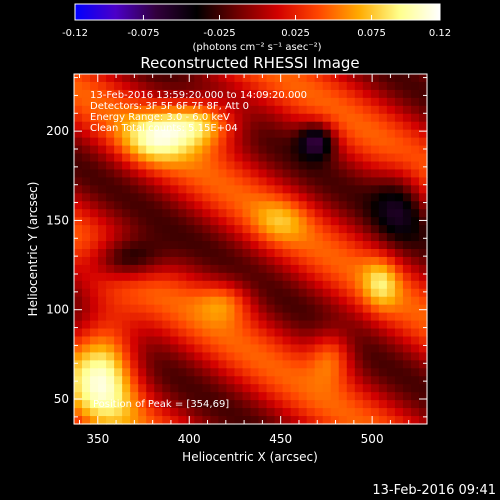 This screenshot has height=500, width=500. I want to click on colorbar-ticks: -0.12 -0.075 -0.025 0.025 0.075 0.12, so click(256, 27).